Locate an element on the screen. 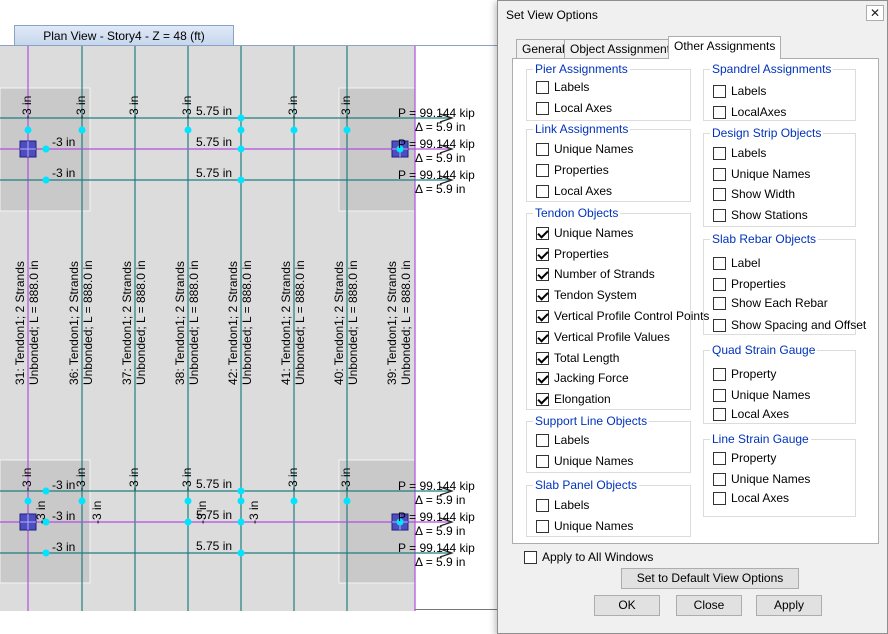 The height and width of the screenshot is (634, 888). tab-general: General is located at coordinates (543, 48).